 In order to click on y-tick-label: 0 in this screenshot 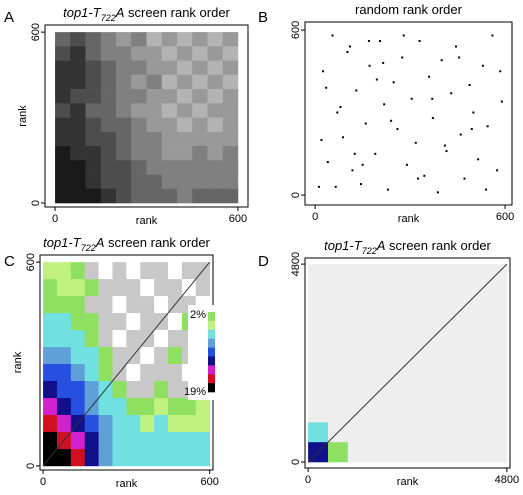, I will do `click(296, 462)`.